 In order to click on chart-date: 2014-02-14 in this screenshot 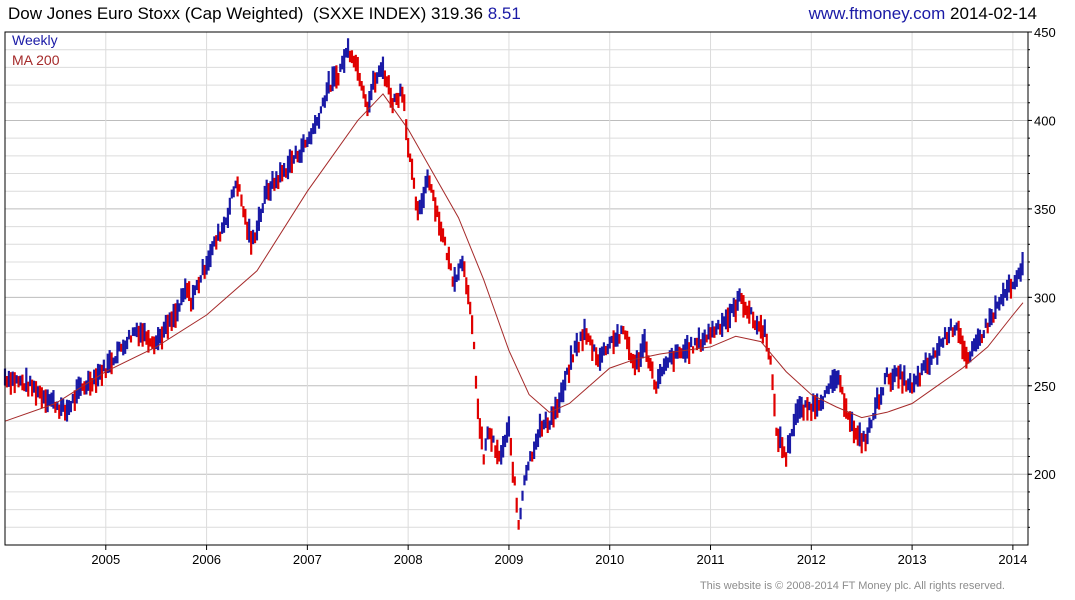, I will do `click(993, 13)`.